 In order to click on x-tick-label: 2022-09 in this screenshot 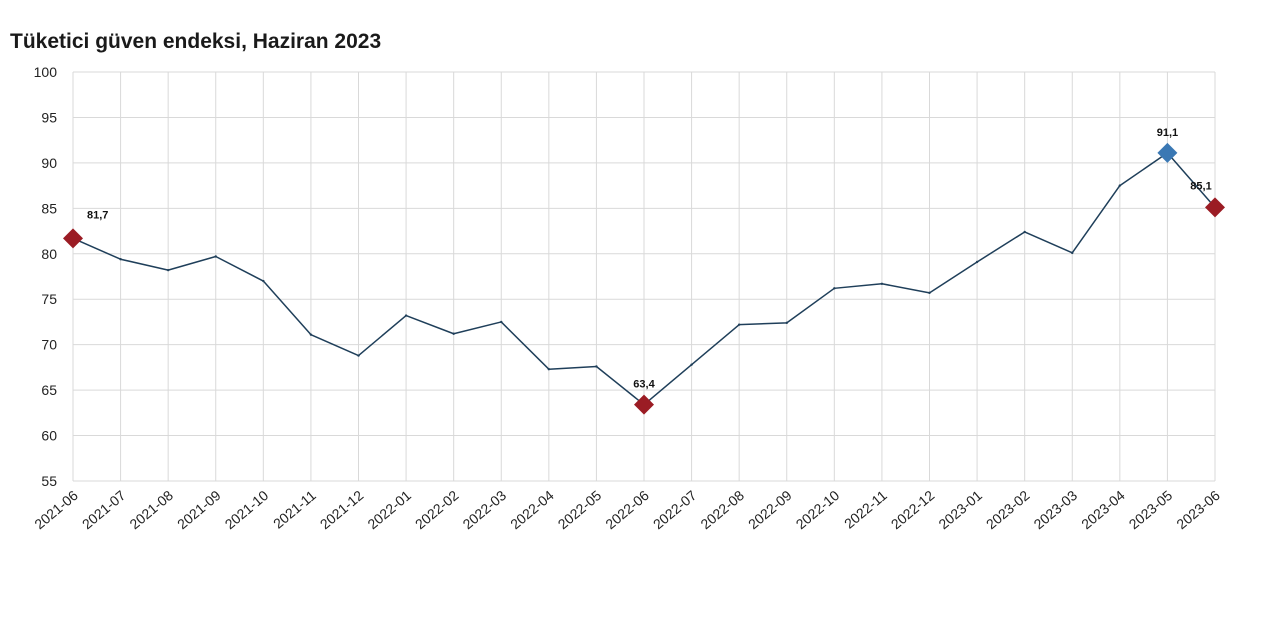, I will do `click(770, 509)`.